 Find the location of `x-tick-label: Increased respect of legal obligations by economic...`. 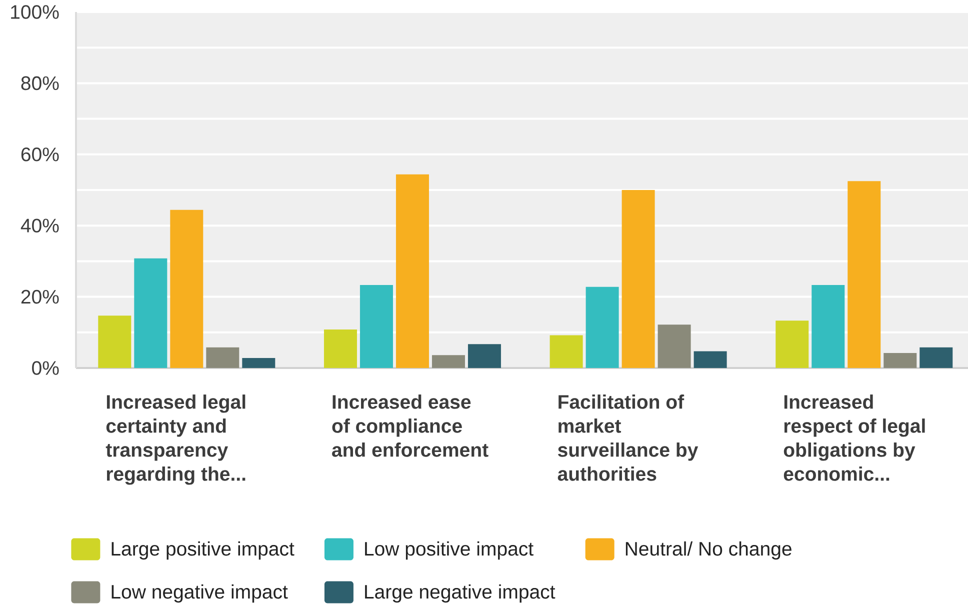

x-tick-label: Increased respect of legal obligations by economic... is located at coordinates (854, 437).